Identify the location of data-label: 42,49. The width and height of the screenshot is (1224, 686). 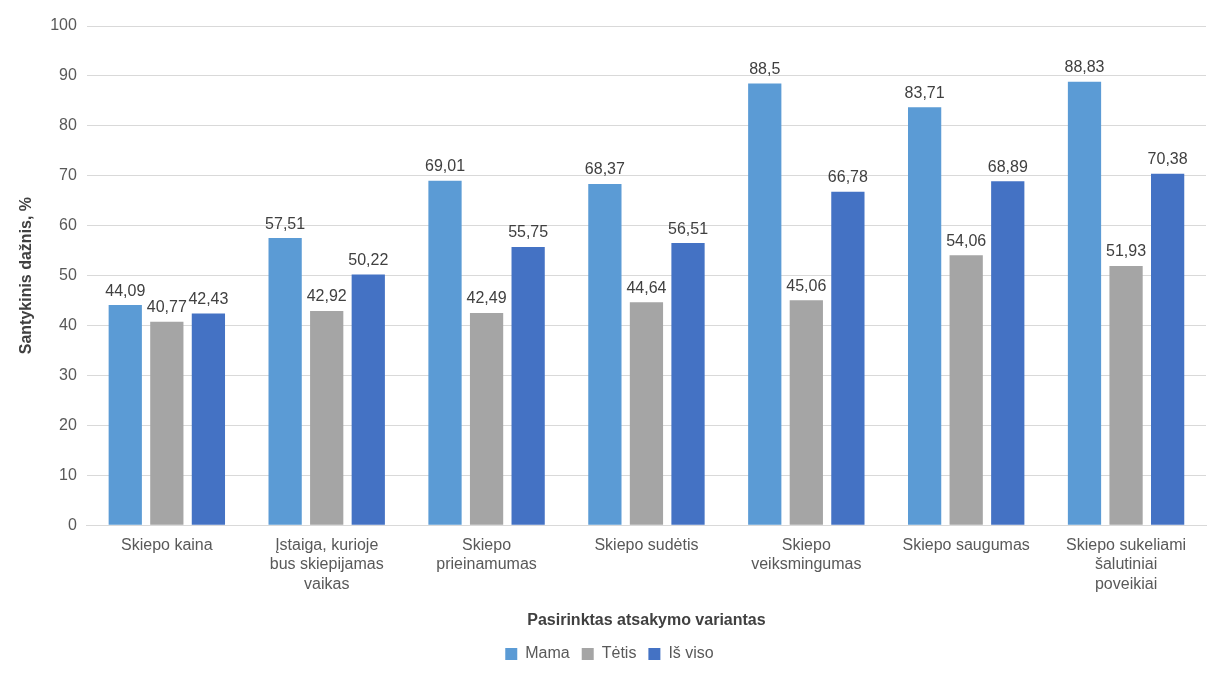
(486, 298).